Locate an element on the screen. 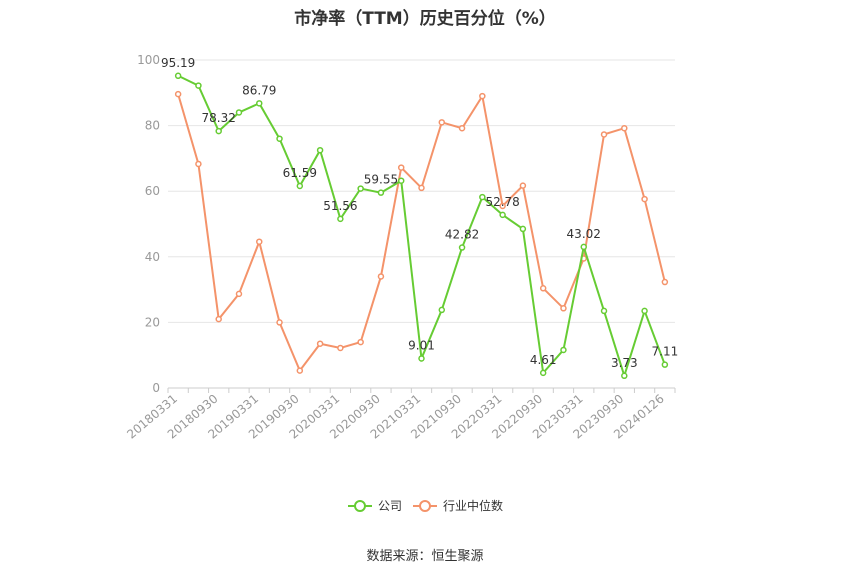 The width and height of the screenshot is (850, 575). data-label: 95.19 is located at coordinates (178, 63).